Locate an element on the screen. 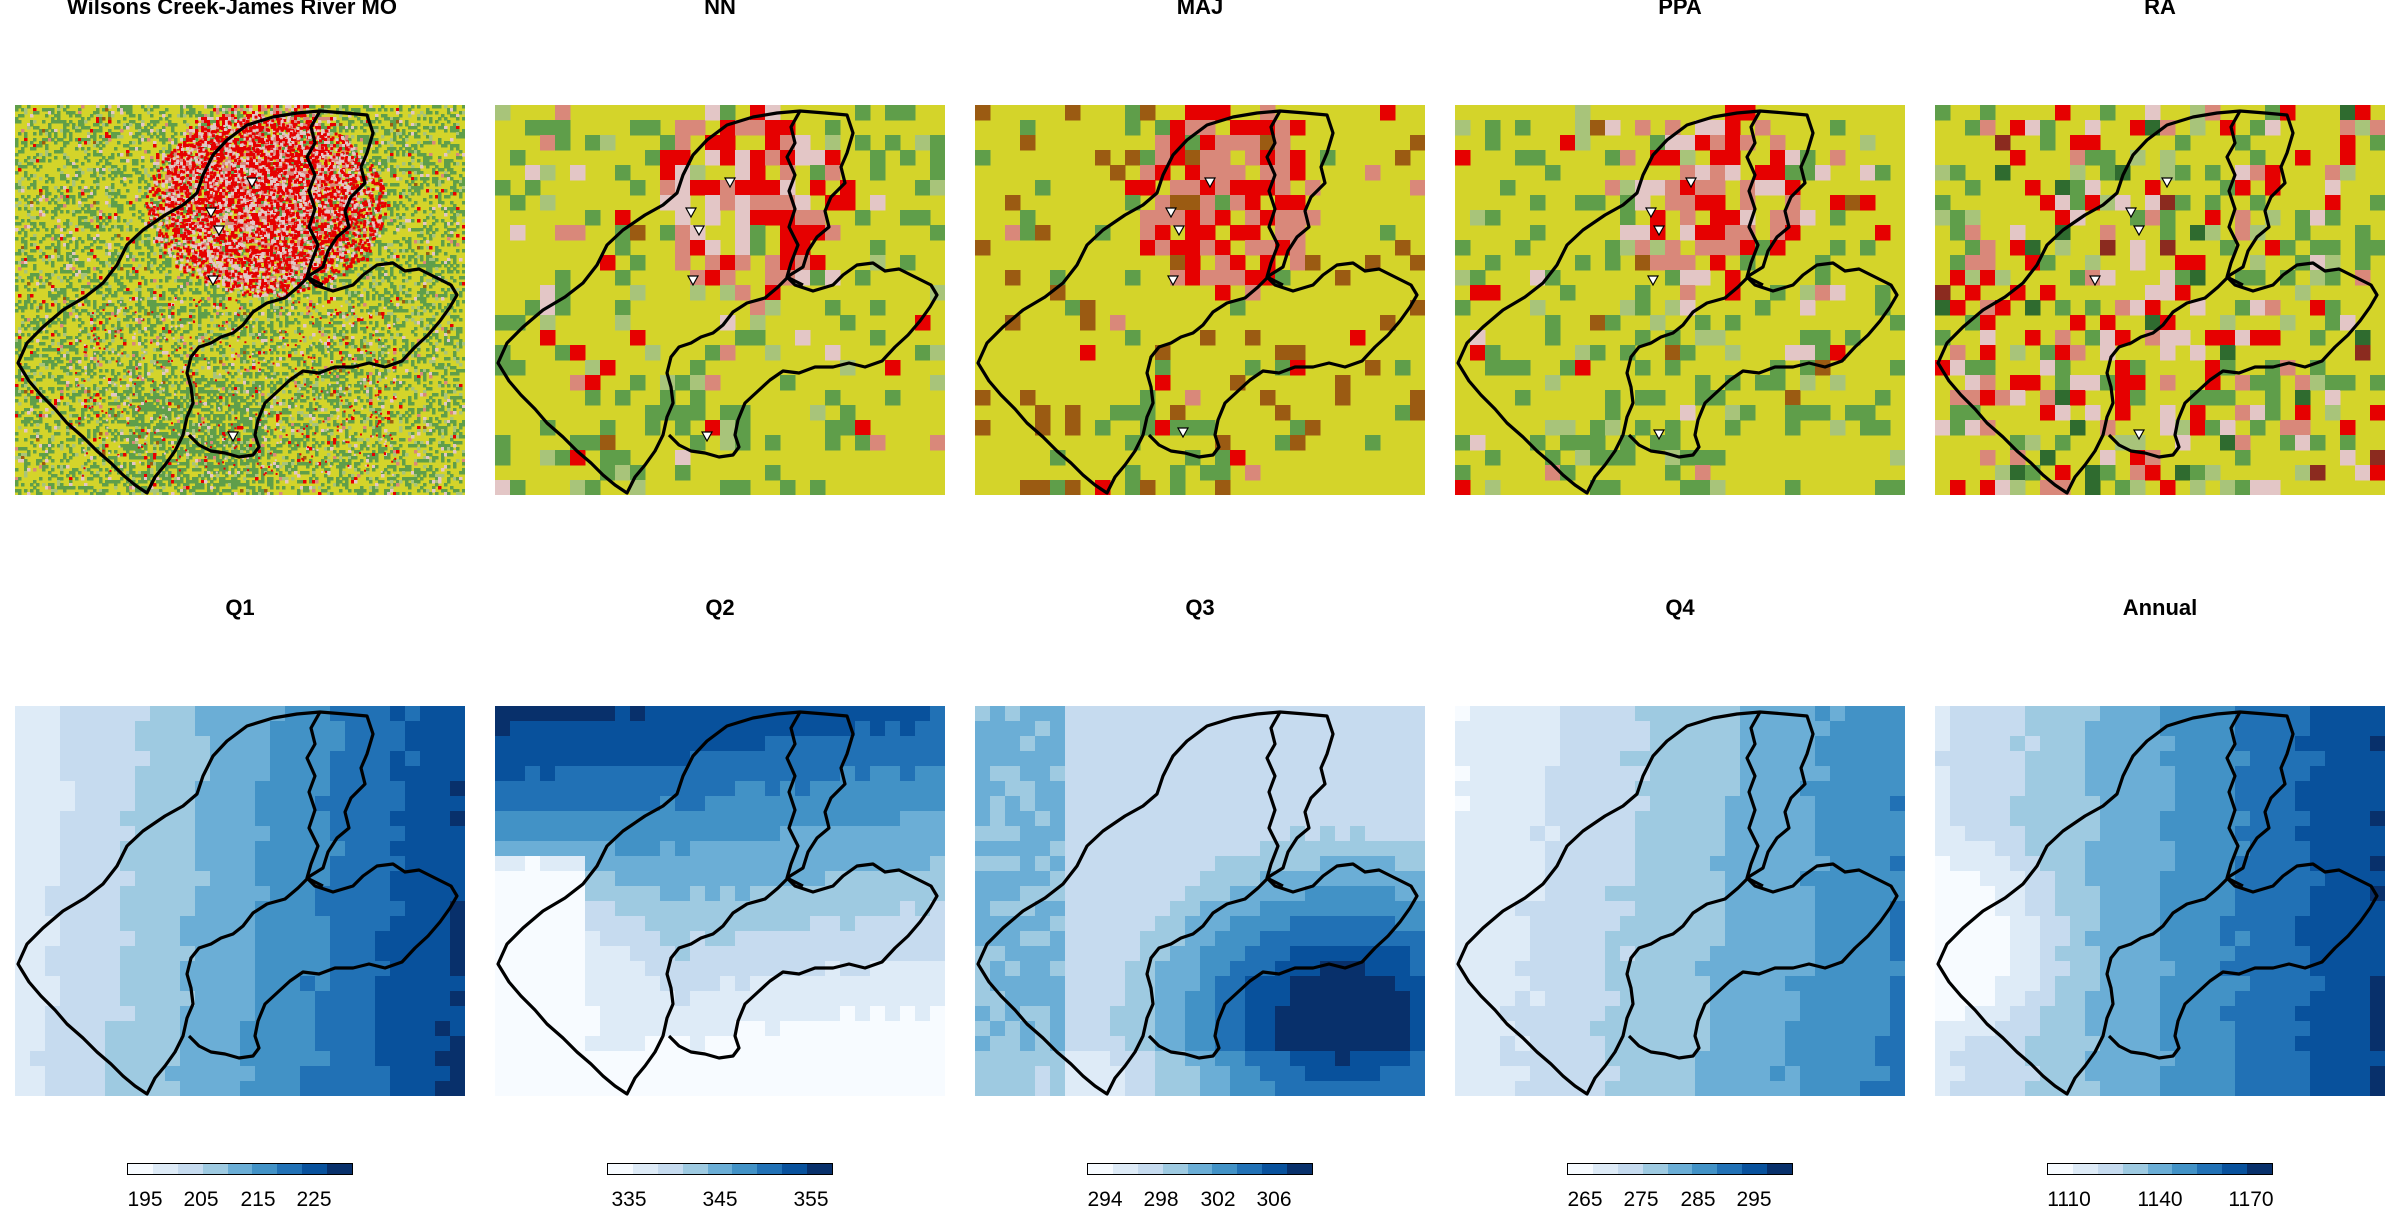  colorbar-tick-label: 355 is located at coordinates (811, 1199).